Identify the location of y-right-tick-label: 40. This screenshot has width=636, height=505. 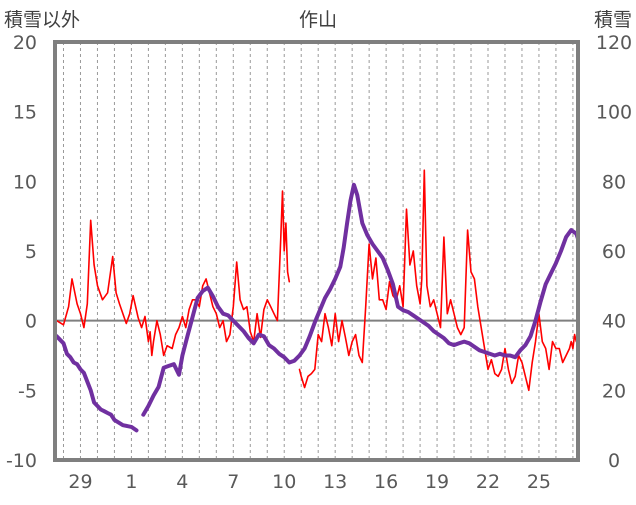
(614, 322).